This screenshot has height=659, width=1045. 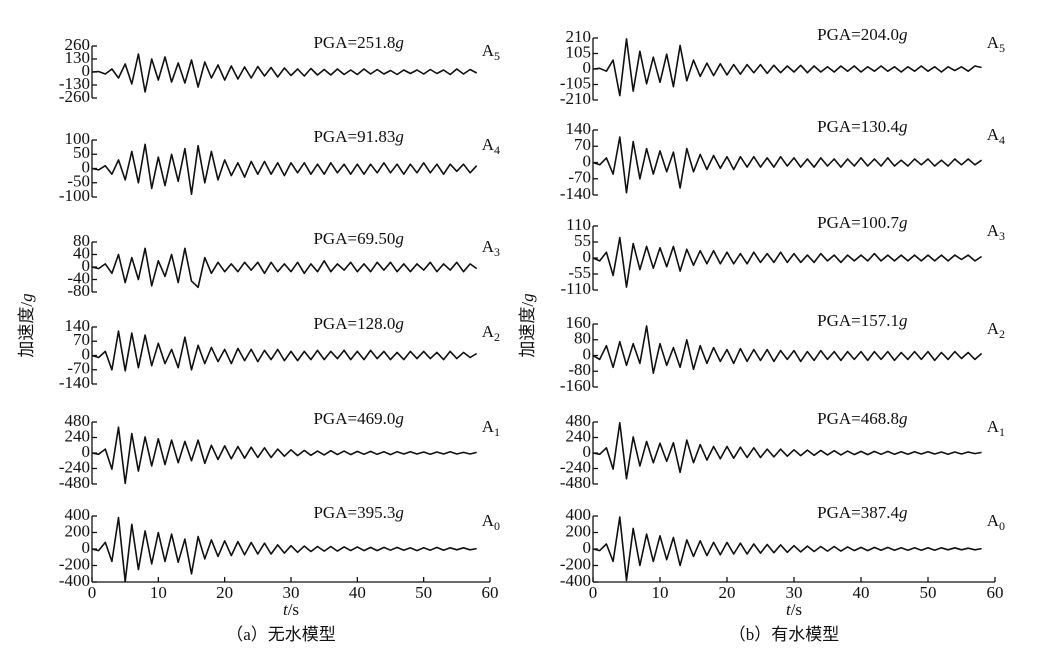 What do you see at coordinates (490, 592) in the screenshot?
I see `x-tick-label: 60` at bounding box center [490, 592].